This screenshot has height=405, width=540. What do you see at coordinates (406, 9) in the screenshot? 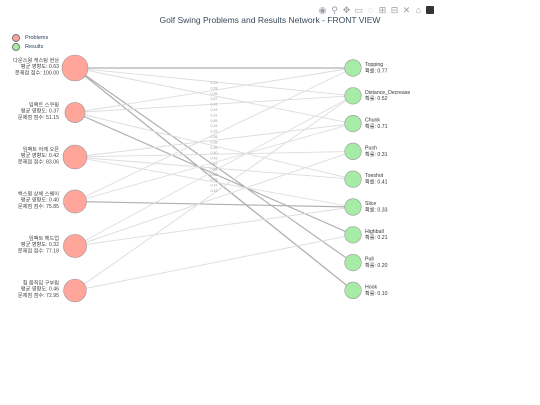
I see `autoscale-icon: ✕` at bounding box center [406, 9].